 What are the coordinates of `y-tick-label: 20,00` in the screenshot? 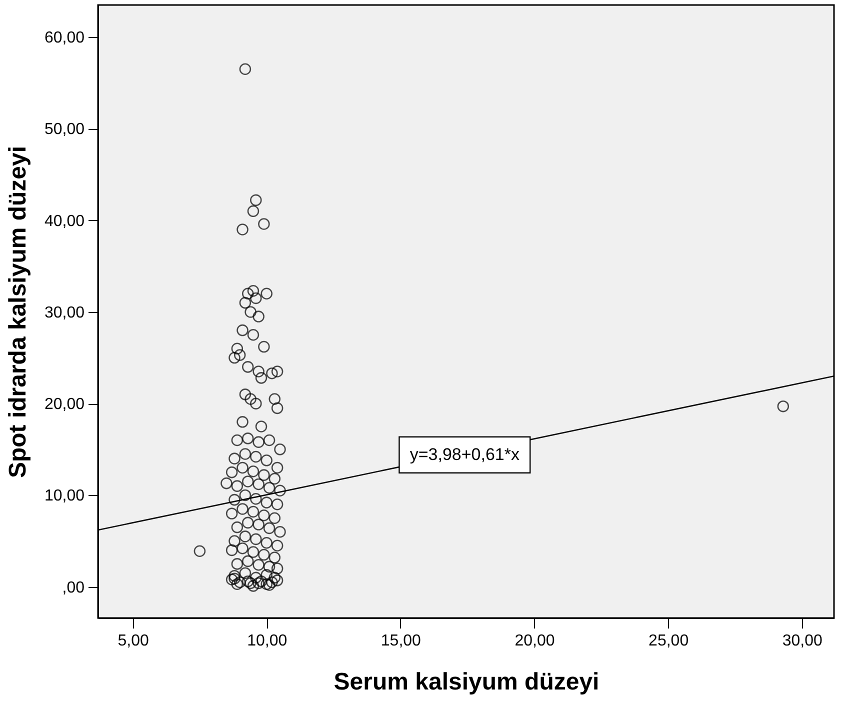 It's located at (64, 405).